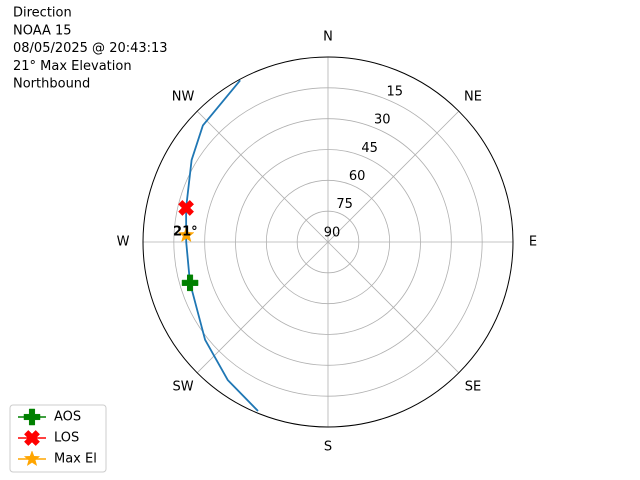  Describe the element at coordinates (473, 386) in the screenshot. I see `direction-label: SE` at that location.